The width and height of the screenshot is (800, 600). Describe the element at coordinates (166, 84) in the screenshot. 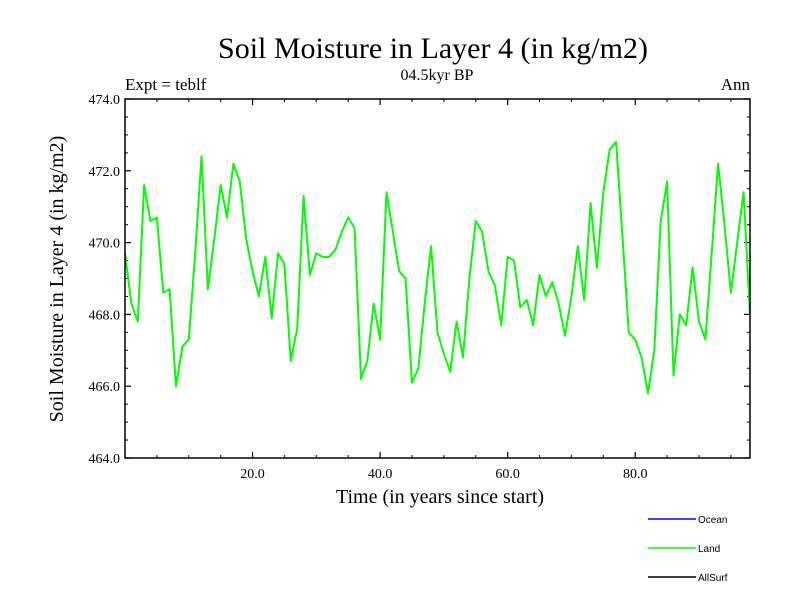

I see `experiment-label: Expt = teblf` at that location.